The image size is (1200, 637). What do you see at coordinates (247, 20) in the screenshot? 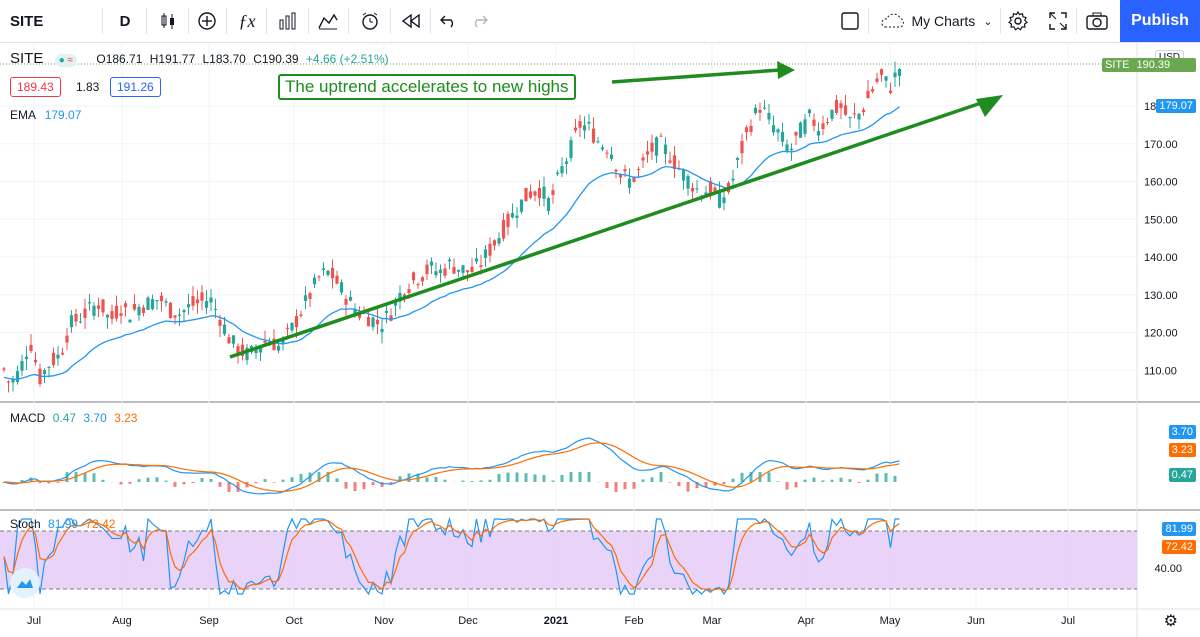
I see `indicators-fx-icon: ƒx` at bounding box center [247, 20].